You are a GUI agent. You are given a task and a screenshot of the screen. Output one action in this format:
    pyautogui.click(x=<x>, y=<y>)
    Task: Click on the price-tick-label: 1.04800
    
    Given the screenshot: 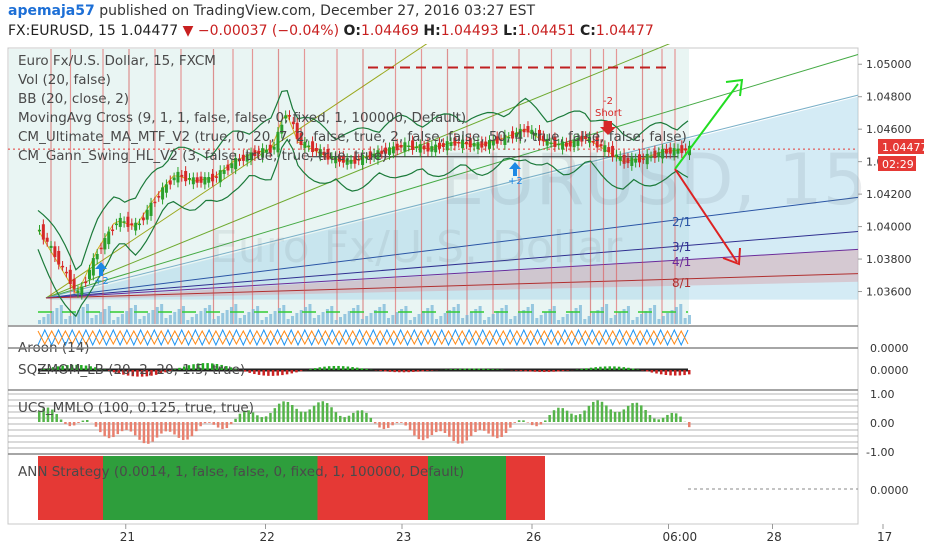 What is the action you would take?
    pyautogui.click(x=889, y=97)
    